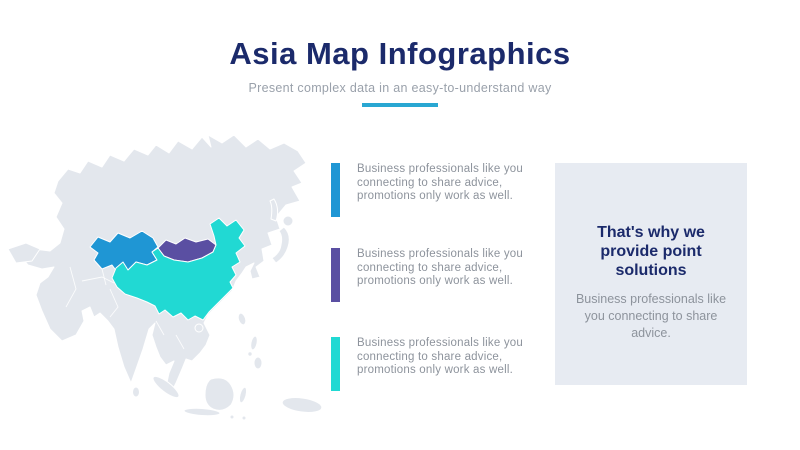  I want to click on map-philippines-visayas, so click(250, 354).